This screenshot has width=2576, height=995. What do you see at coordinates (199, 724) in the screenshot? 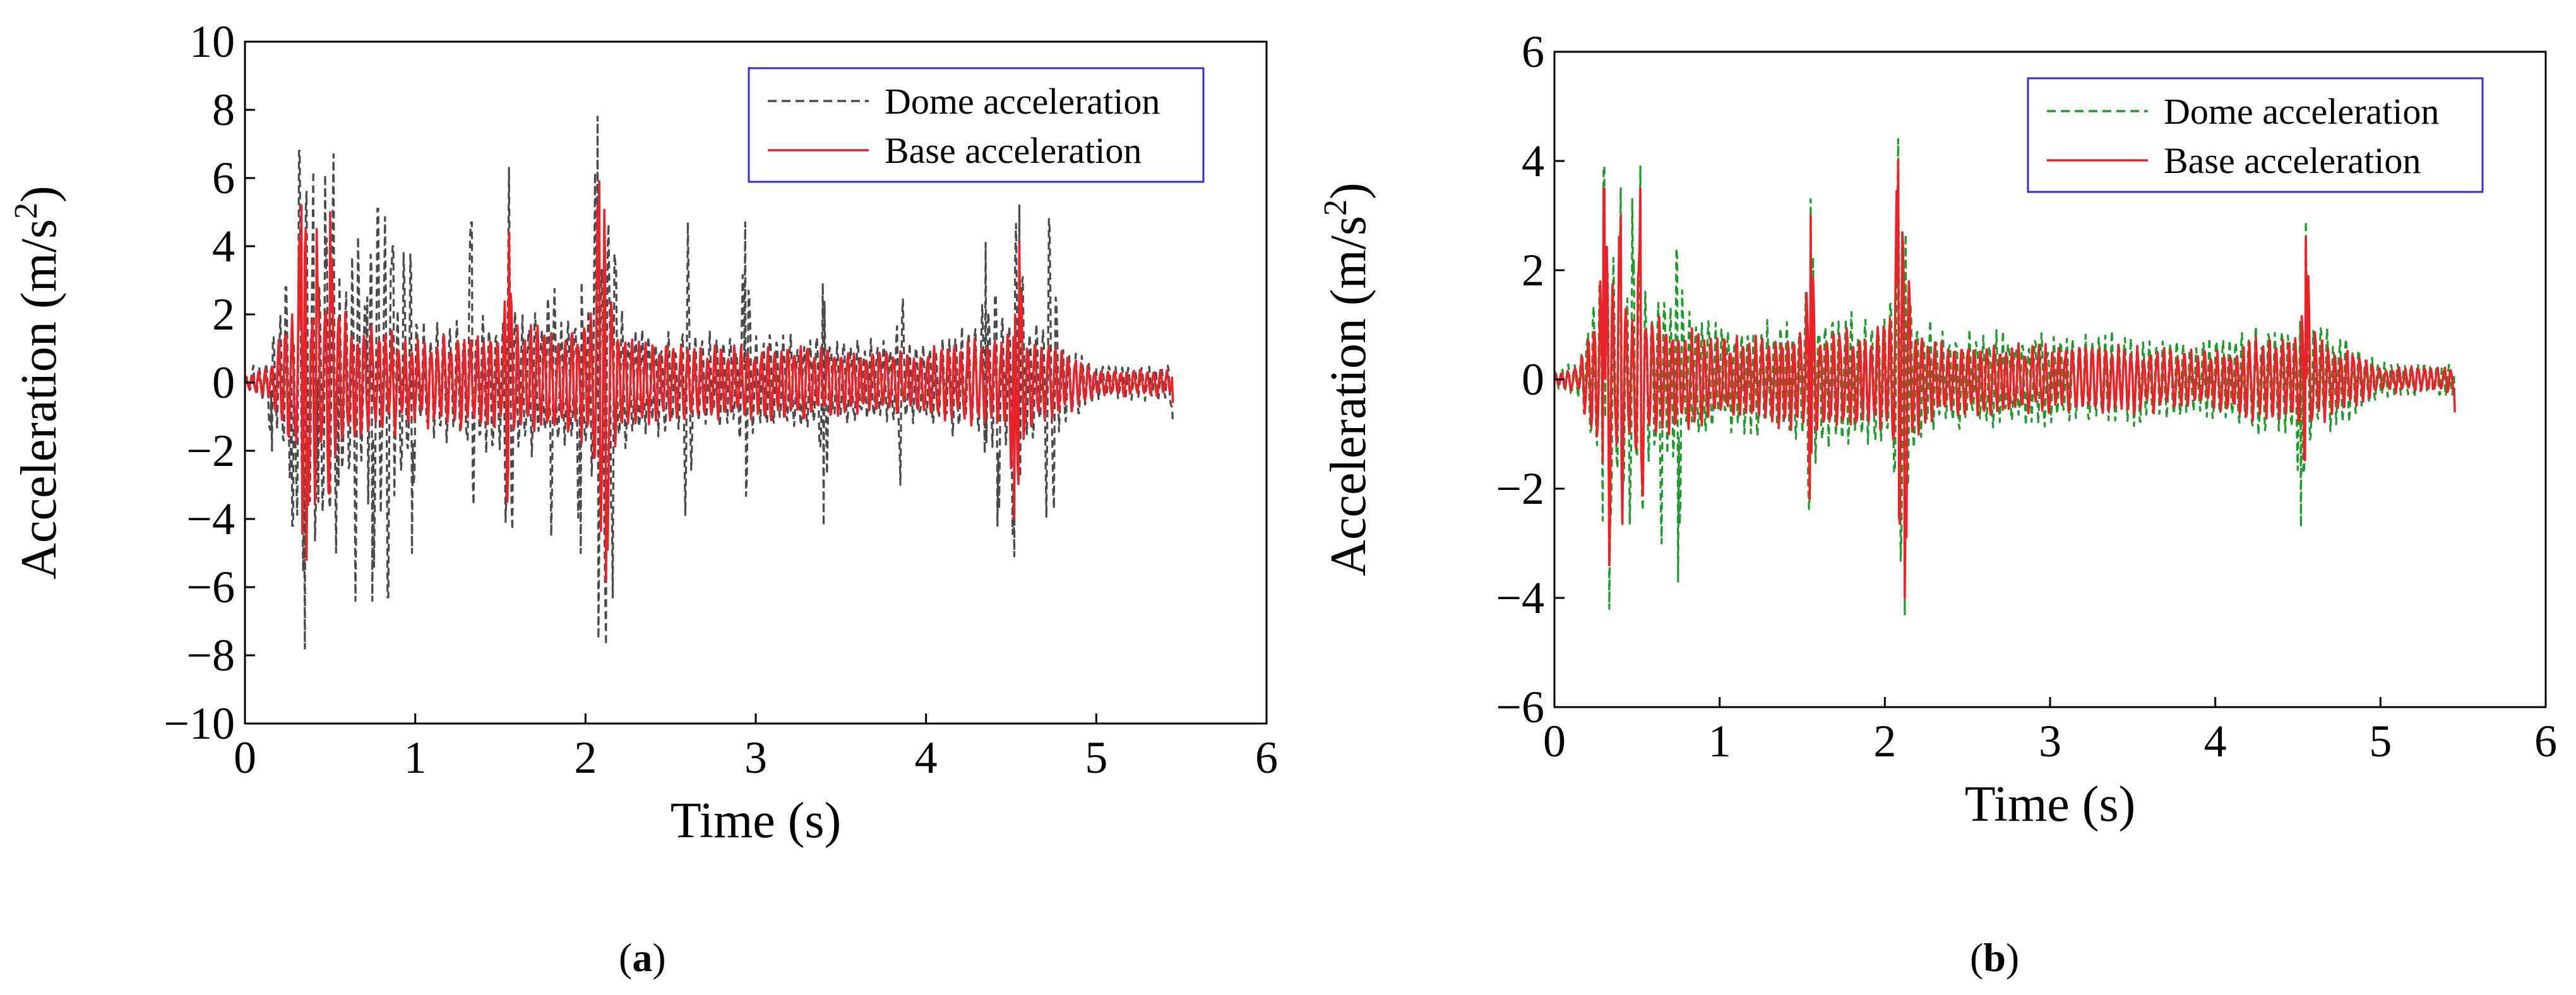
I see `y-tick-label: −10` at bounding box center [199, 724].